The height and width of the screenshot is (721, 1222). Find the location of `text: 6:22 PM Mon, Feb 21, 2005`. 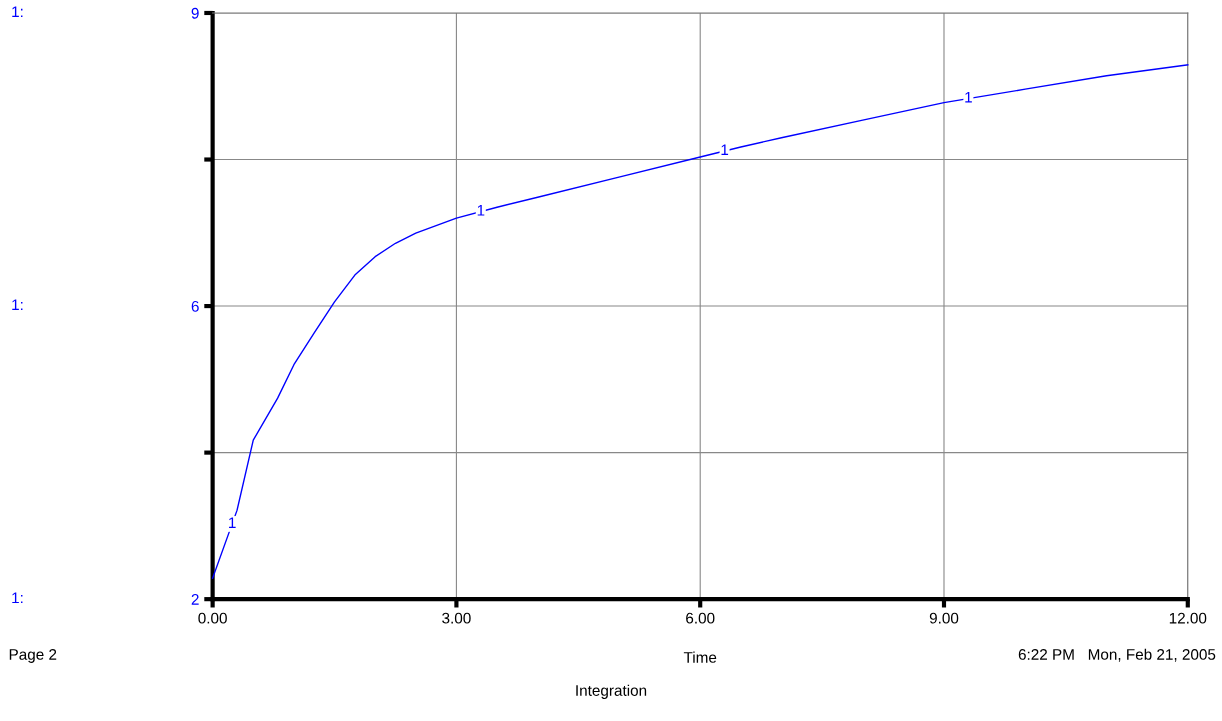

text: 6:22 PM Mon, Feb 21, 2005 is located at coordinates (1117, 655).